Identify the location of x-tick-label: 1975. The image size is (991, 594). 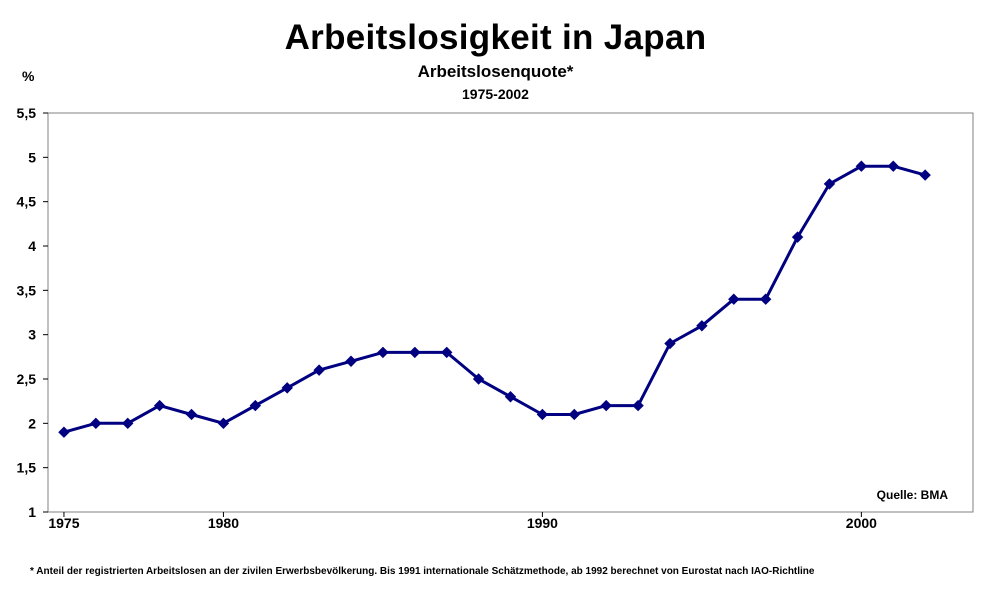
(63, 523).